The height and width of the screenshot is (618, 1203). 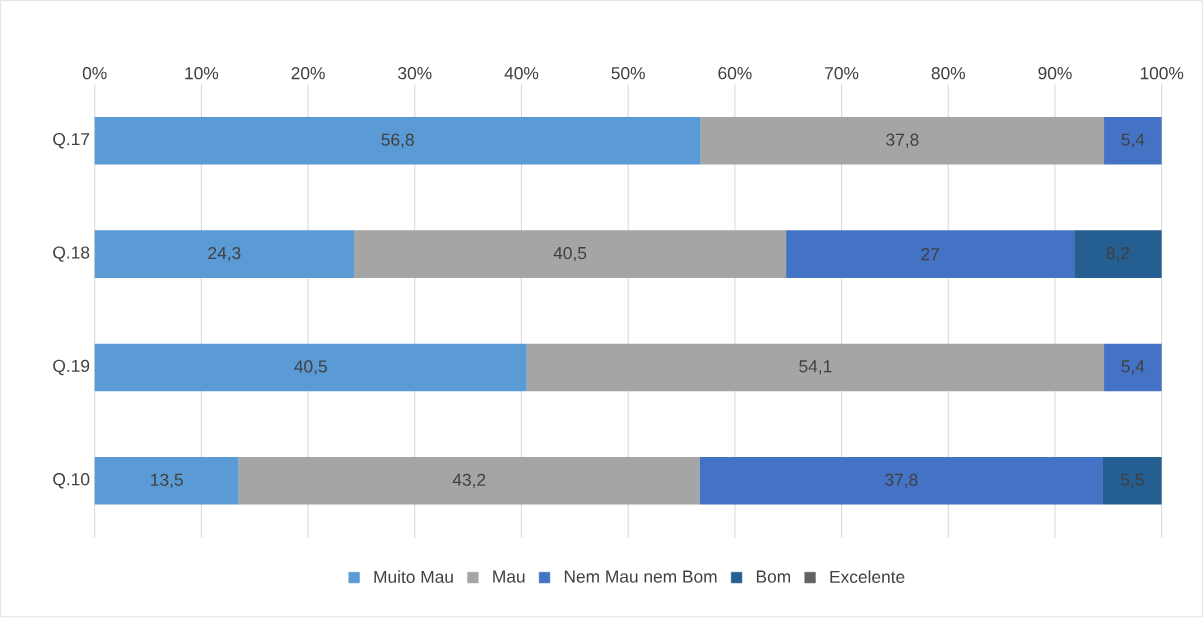 I want to click on y-tick-label: Q.19, so click(x=71, y=367).